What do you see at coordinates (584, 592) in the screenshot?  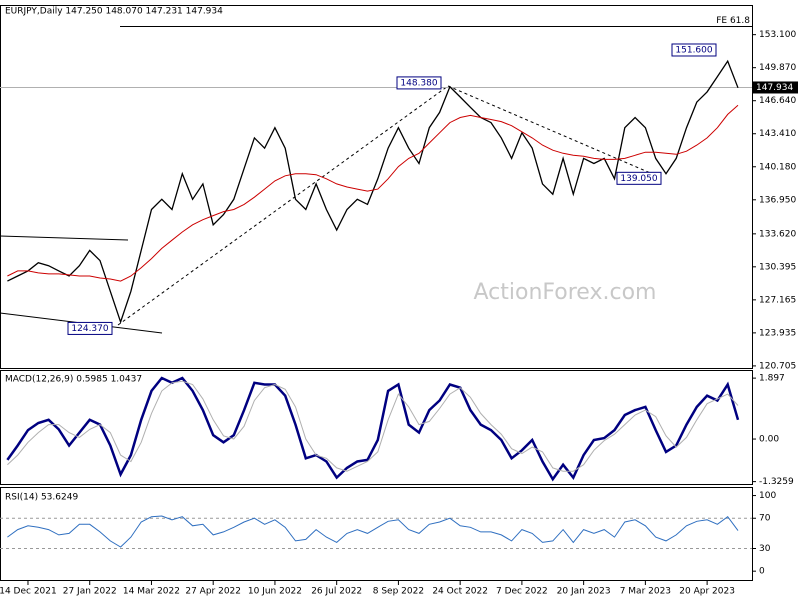 I see `x-tick-label: 20 Jan 2023` at bounding box center [584, 592].